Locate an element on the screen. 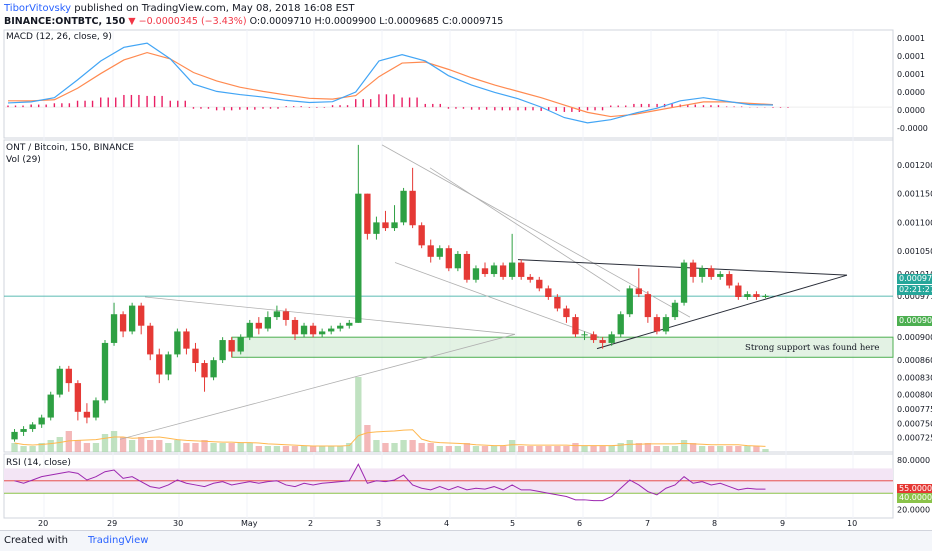 Image resolution: width=932 pixels, height=551 pixels. x-tick-label: 20 is located at coordinates (43, 523).